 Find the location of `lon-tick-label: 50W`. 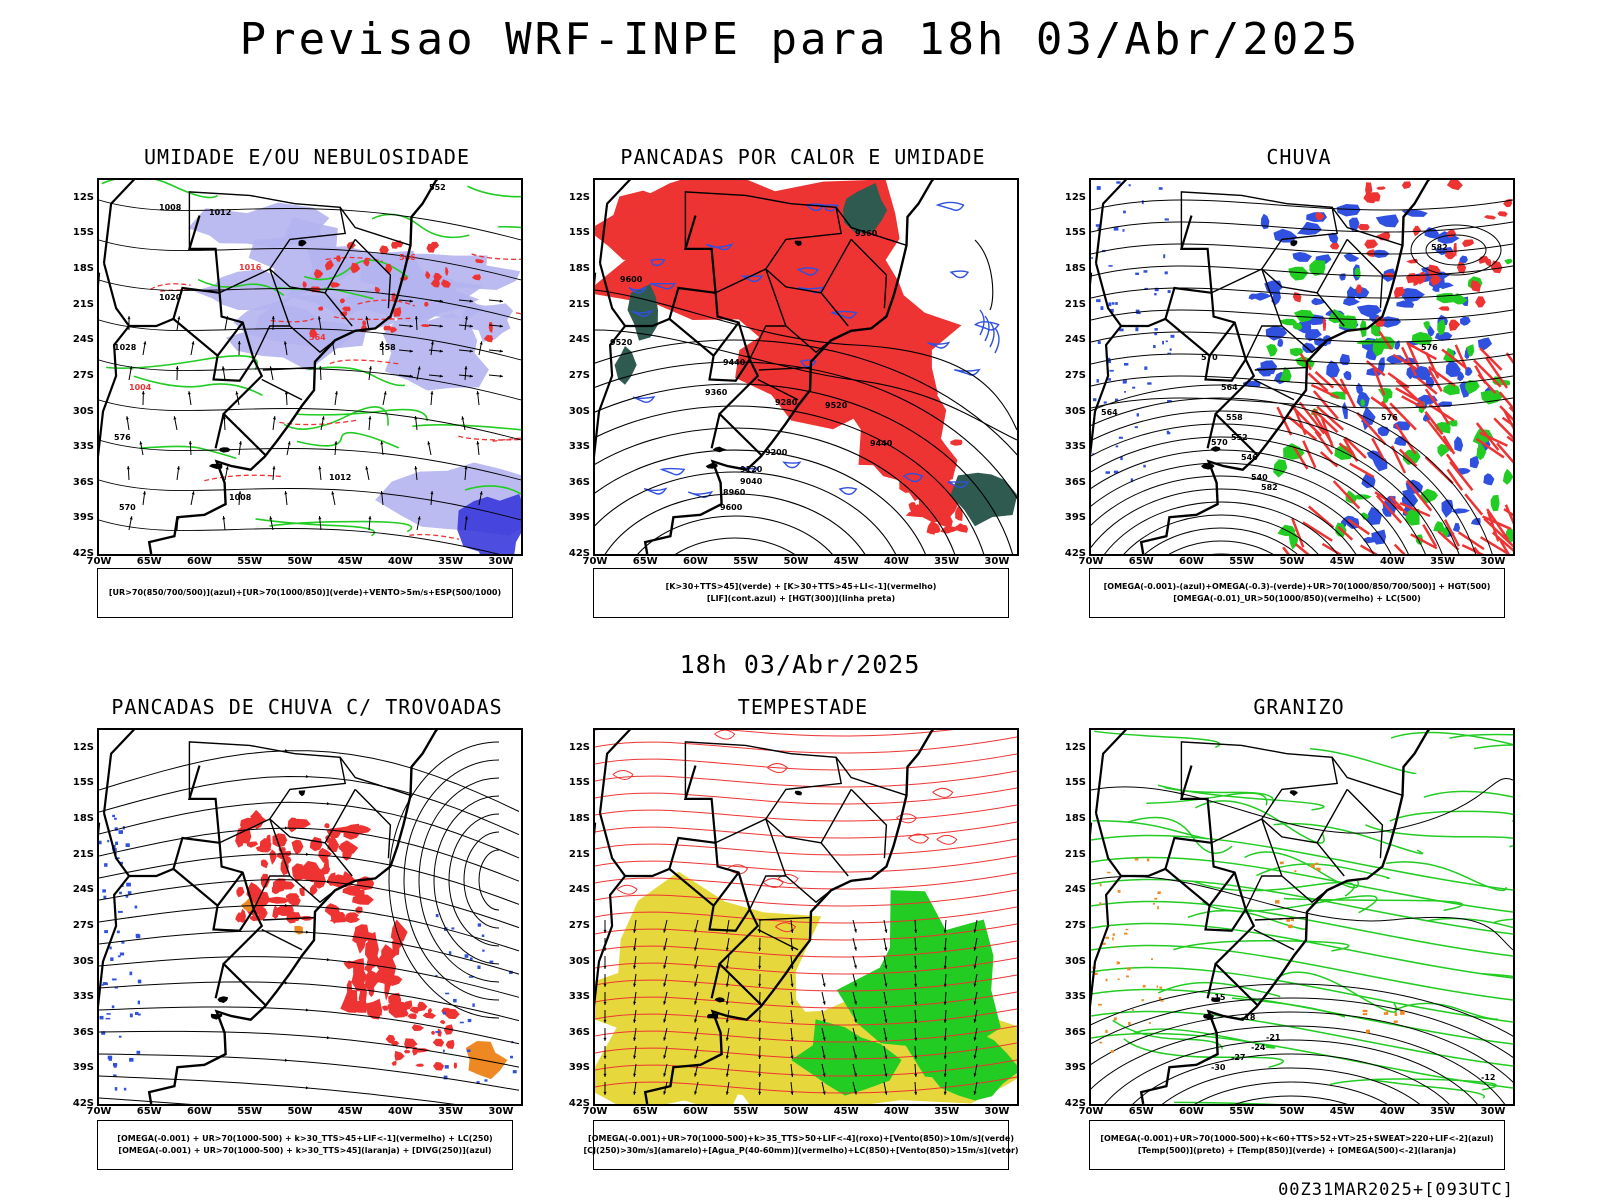

lon-tick-label: 50W is located at coordinates (1292, 1111).